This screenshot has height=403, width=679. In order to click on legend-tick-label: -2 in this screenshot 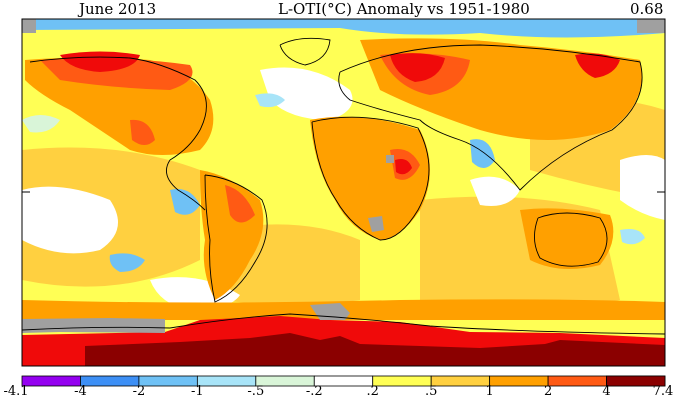, I will do `click(139, 391)`.